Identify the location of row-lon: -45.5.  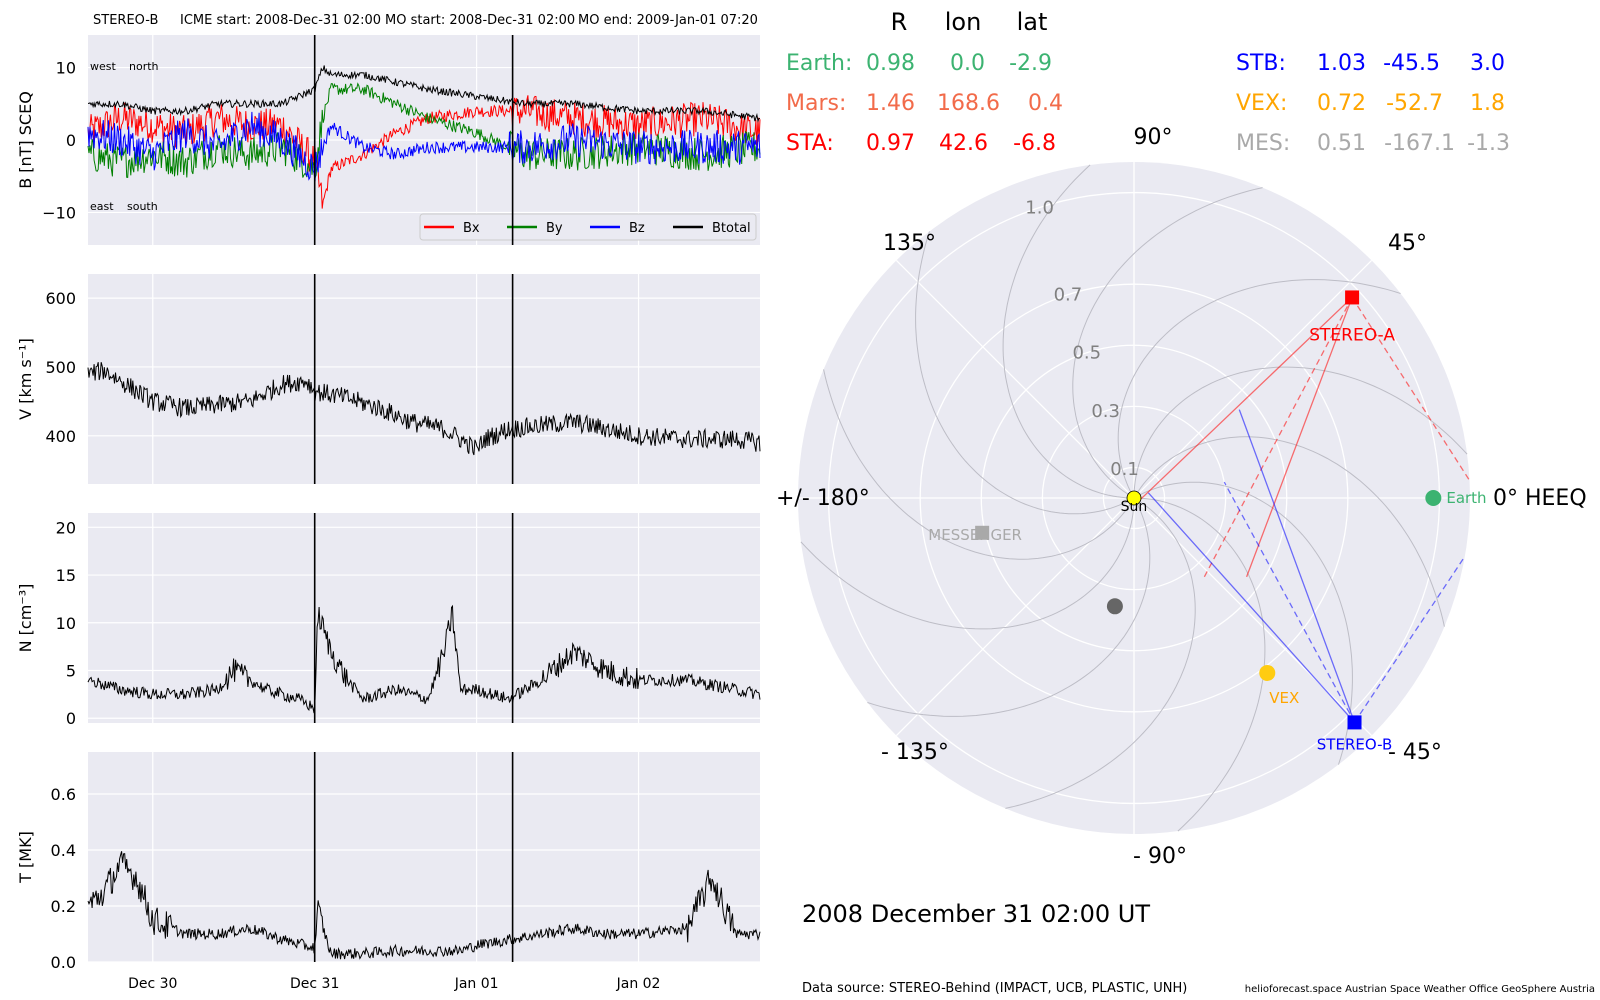
(1411, 63).